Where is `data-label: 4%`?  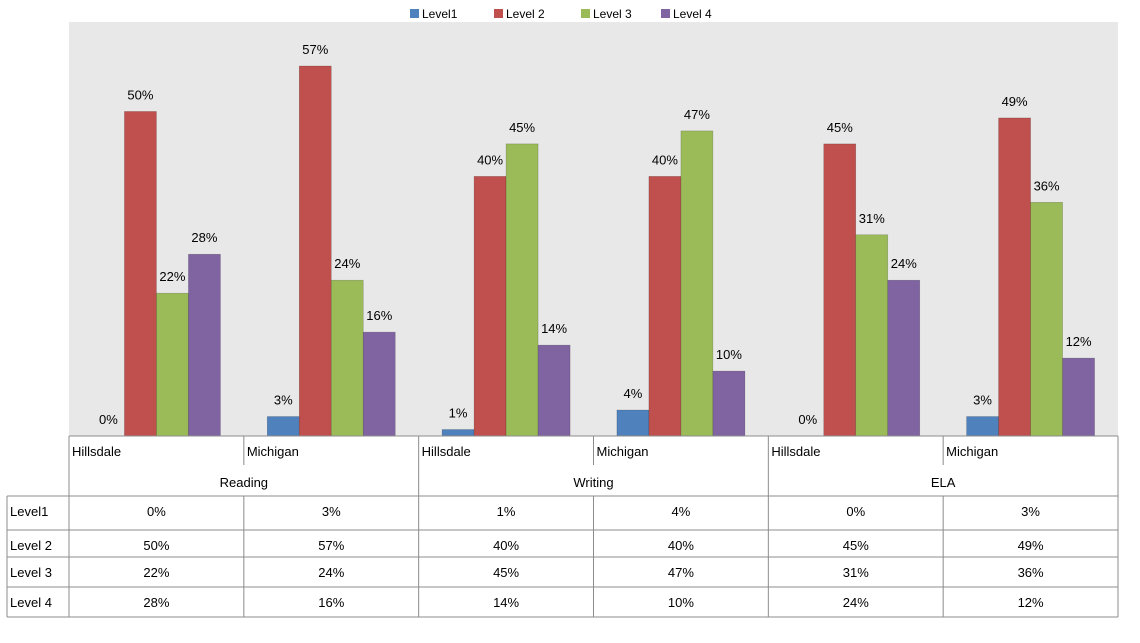 data-label: 4% is located at coordinates (633, 393).